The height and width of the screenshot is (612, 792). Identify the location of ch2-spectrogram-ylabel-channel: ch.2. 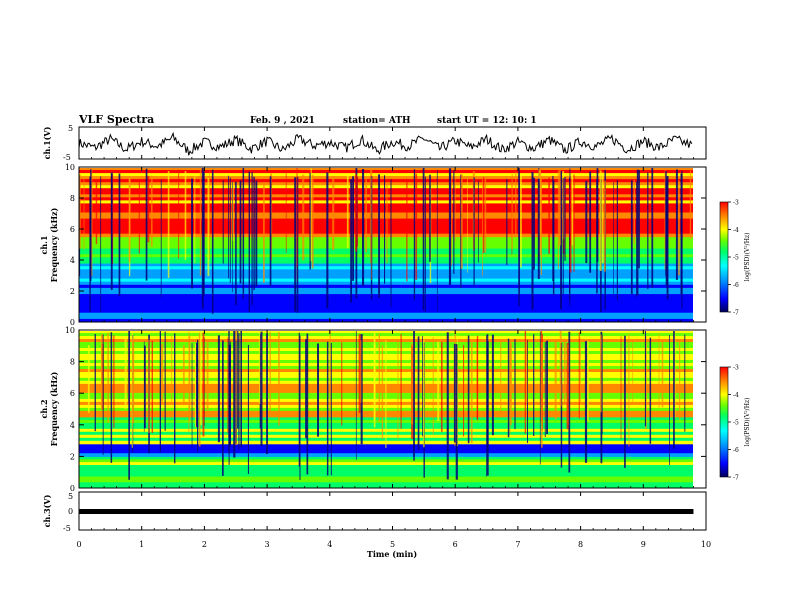
(44, 408).